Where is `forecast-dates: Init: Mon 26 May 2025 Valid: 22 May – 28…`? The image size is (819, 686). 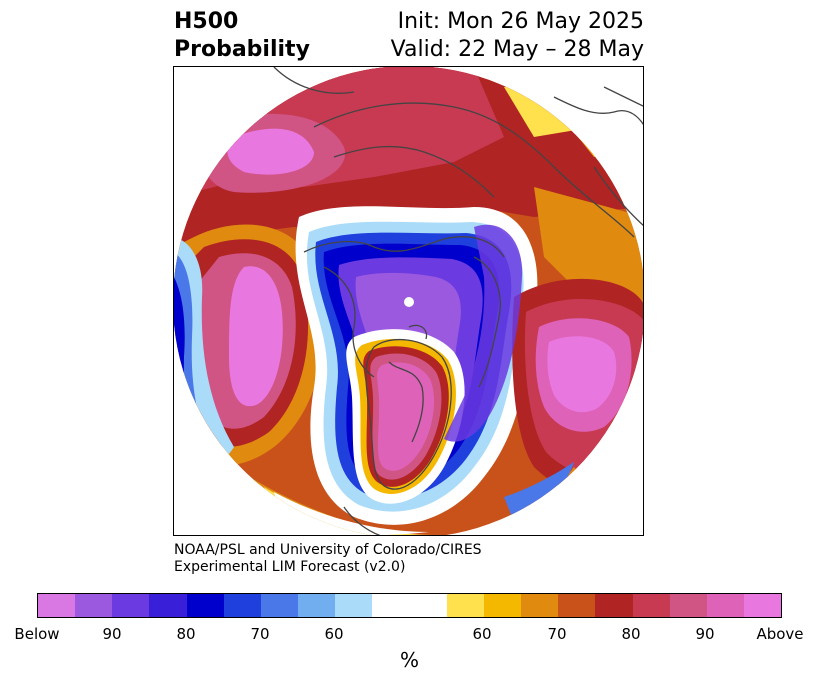 forecast-dates: Init: Mon 26 May 2025 Valid: 22 May – 28… is located at coordinates (517, 36).